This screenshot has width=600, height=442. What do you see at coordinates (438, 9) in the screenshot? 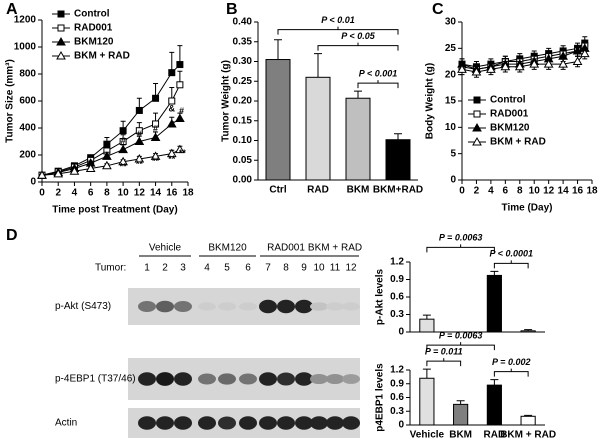
I see `panel-label: C` at bounding box center [438, 9].